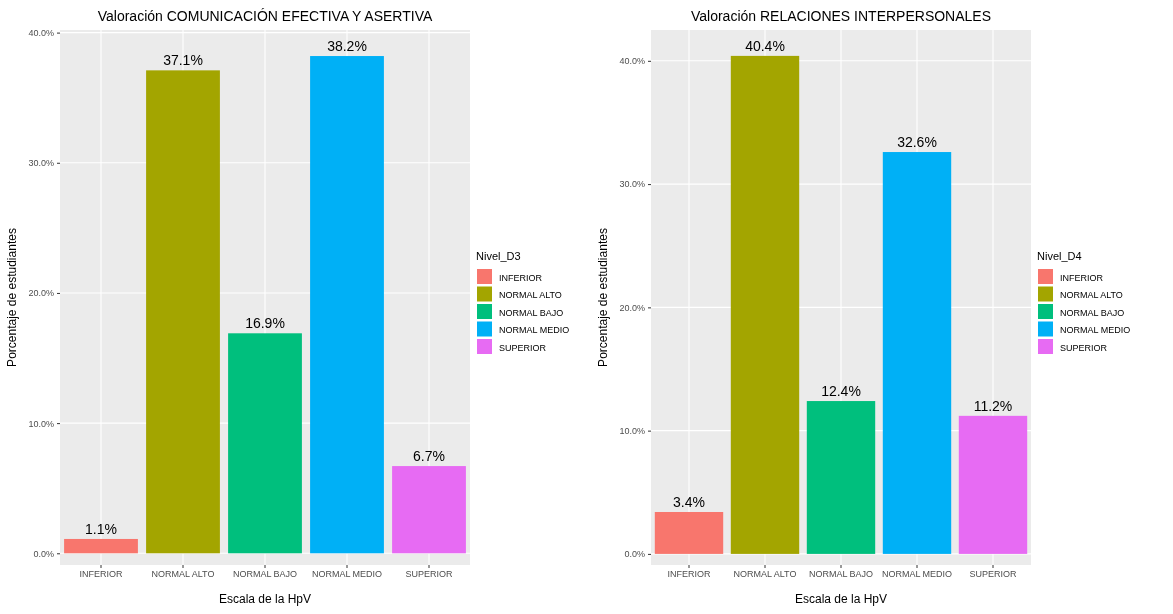 The width and height of the screenshot is (1173, 614). Describe the element at coordinates (916, 142) in the screenshot. I see `data-label: 32.6%` at that location.